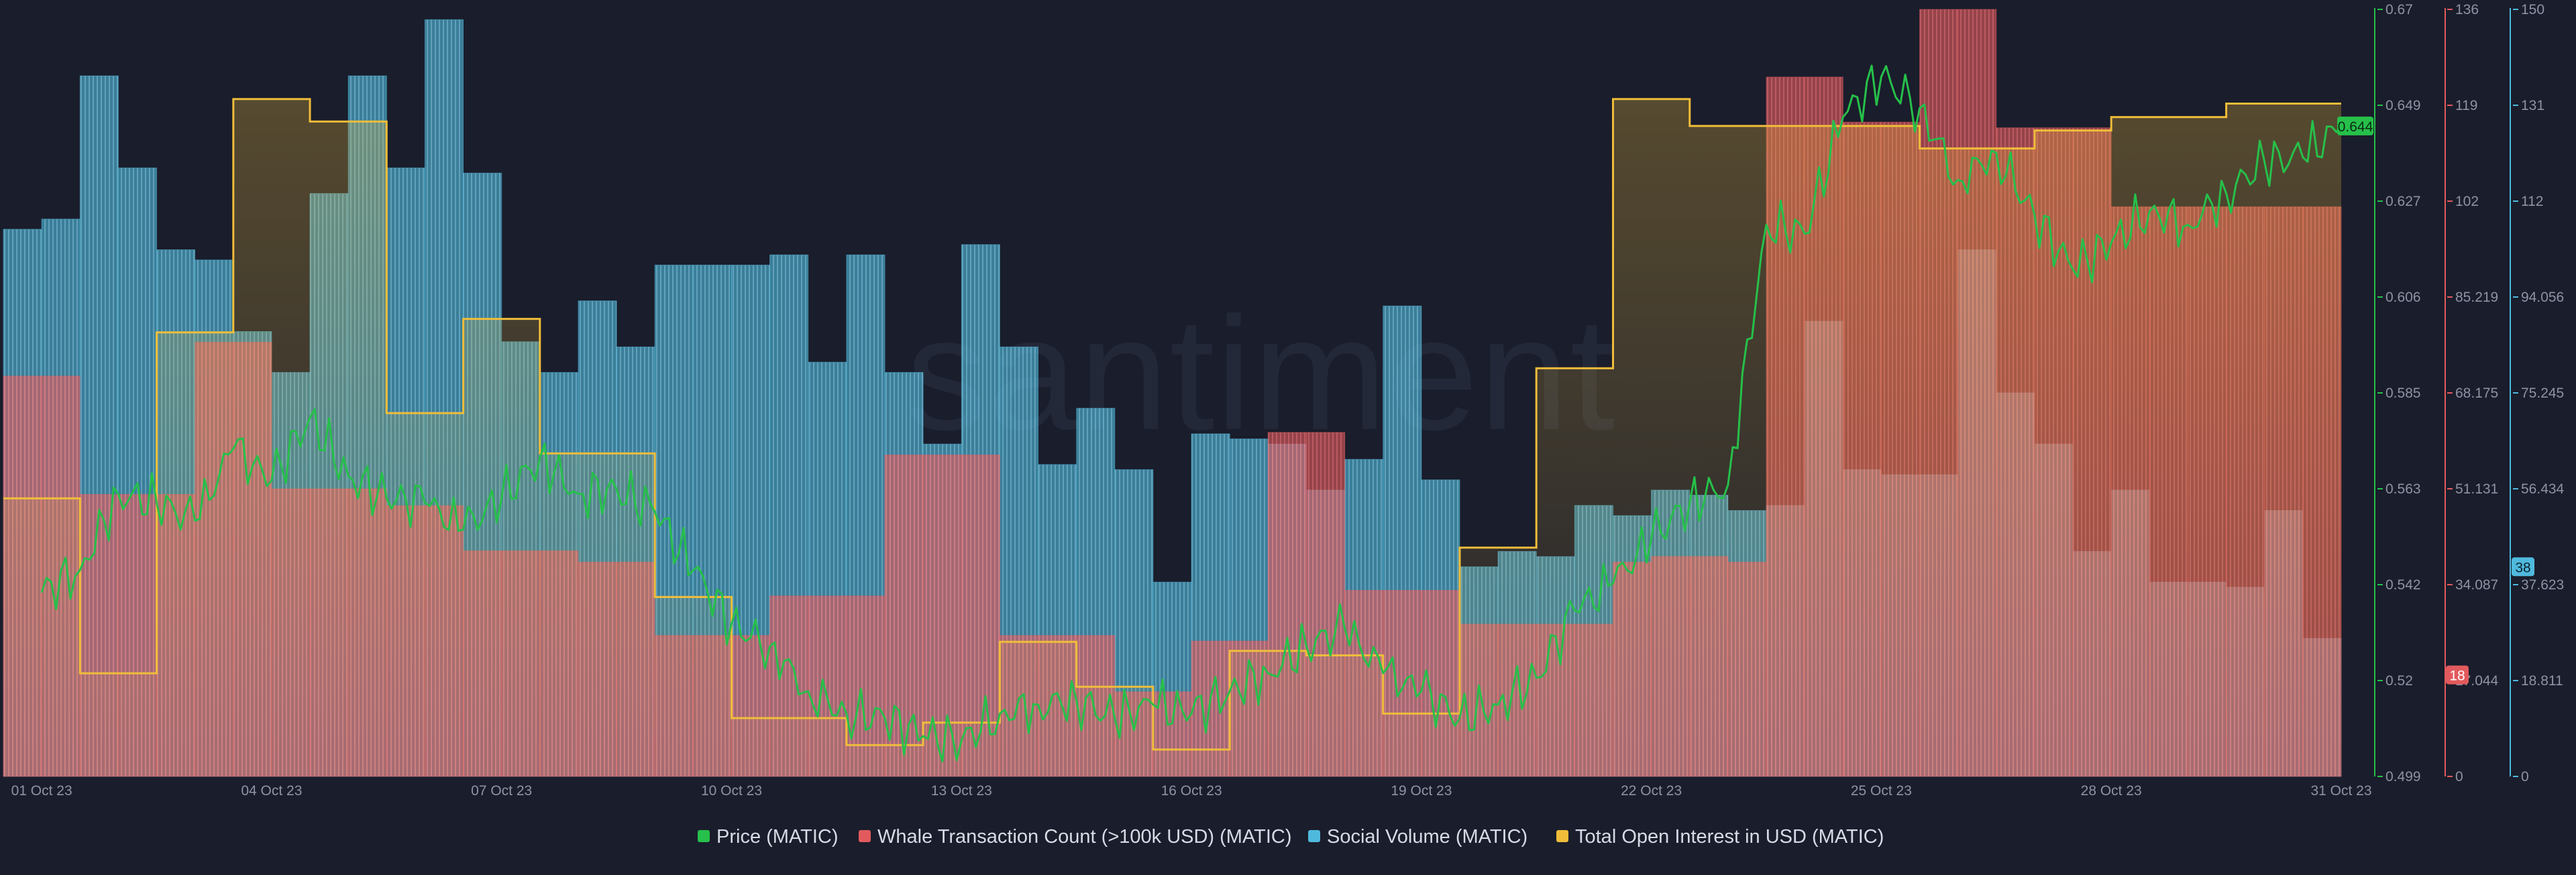 The image size is (2576, 875). I want to click on date-axis-tick-label: 16 Oct 23, so click(1191, 791).